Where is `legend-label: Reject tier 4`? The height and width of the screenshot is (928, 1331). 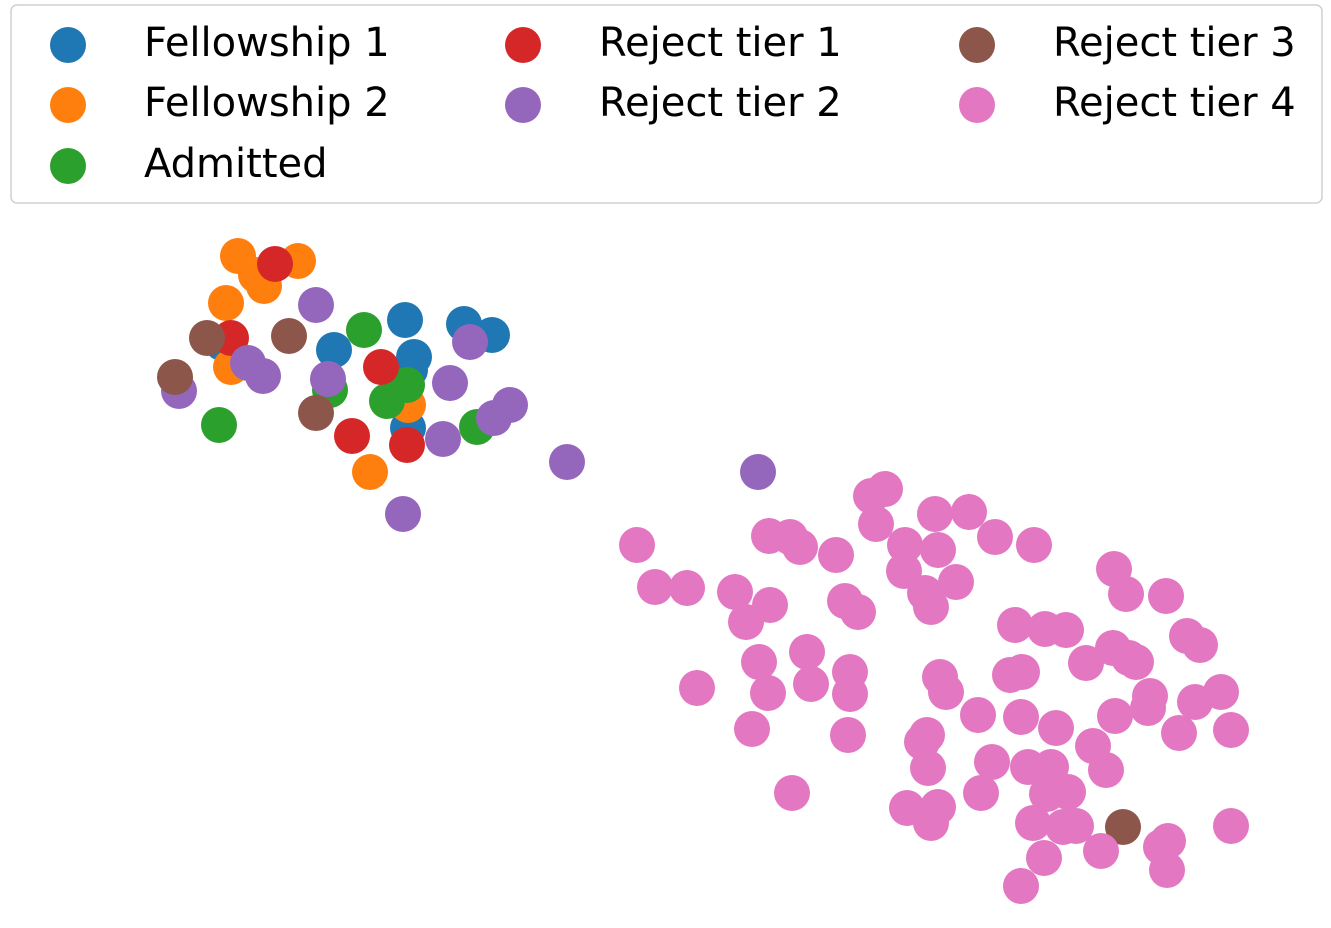
legend-label: Reject tier 4 is located at coordinates (1174, 103).